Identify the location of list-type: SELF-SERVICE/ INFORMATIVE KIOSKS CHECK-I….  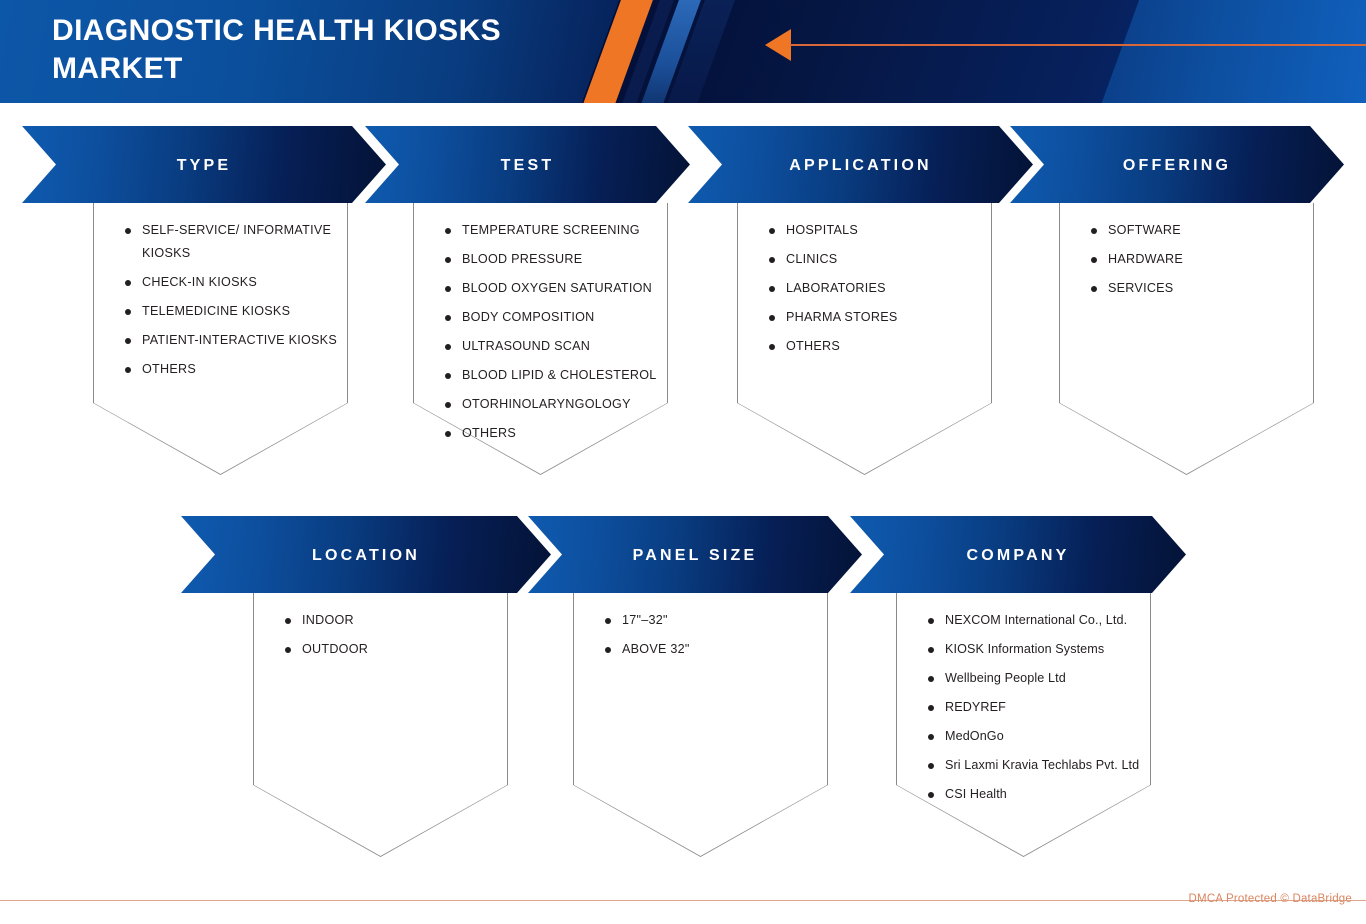
(231, 303).